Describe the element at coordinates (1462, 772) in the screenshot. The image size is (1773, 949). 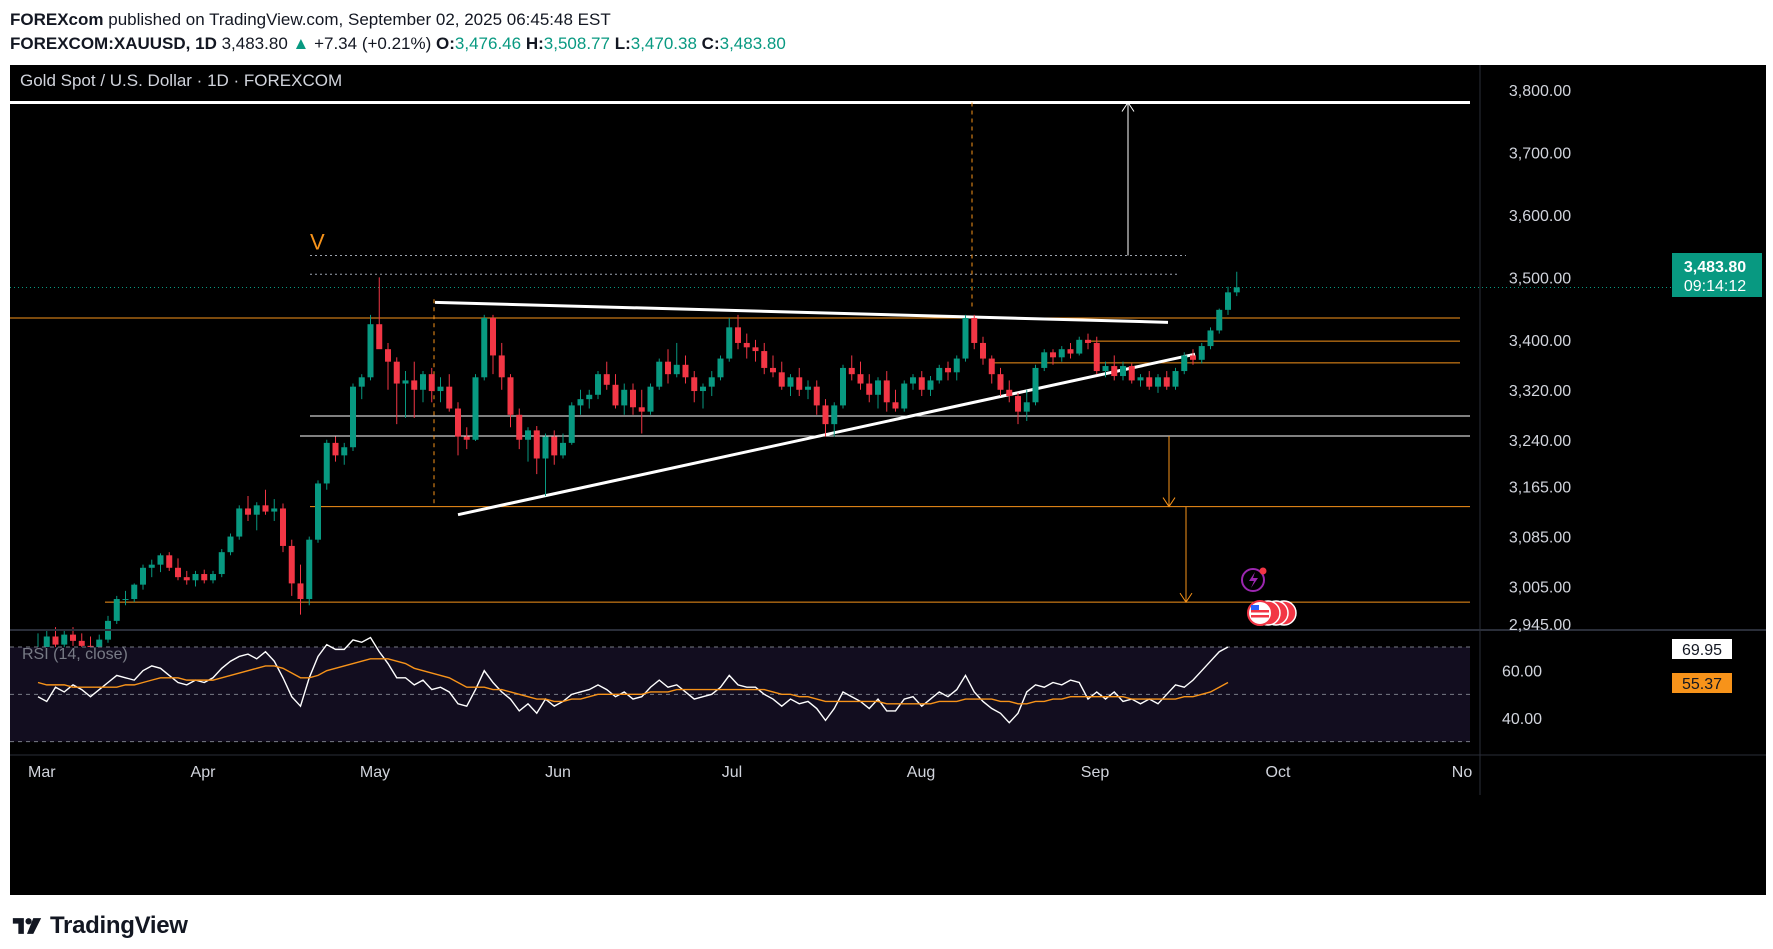
I see `x-tick-label: No` at that location.